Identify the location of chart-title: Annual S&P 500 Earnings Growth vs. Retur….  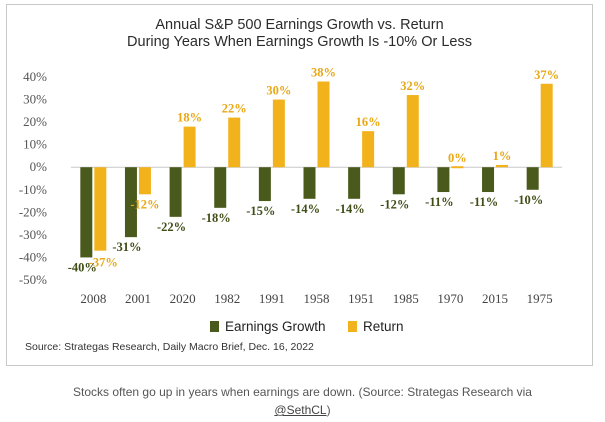
(299, 25).